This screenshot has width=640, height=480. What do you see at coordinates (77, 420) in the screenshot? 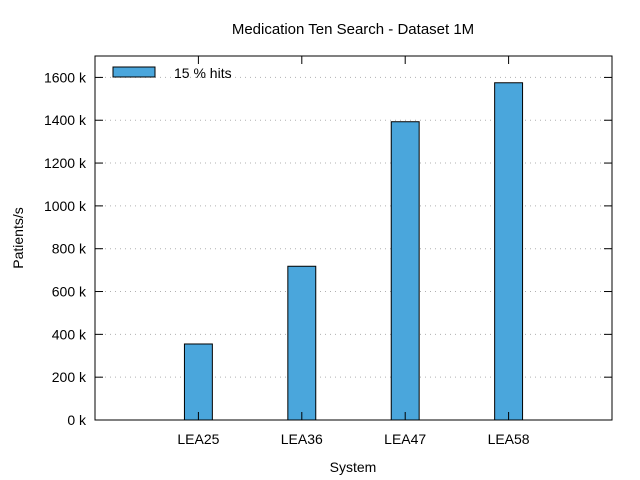
I see `y-tick-label: 0 k` at bounding box center [77, 420].